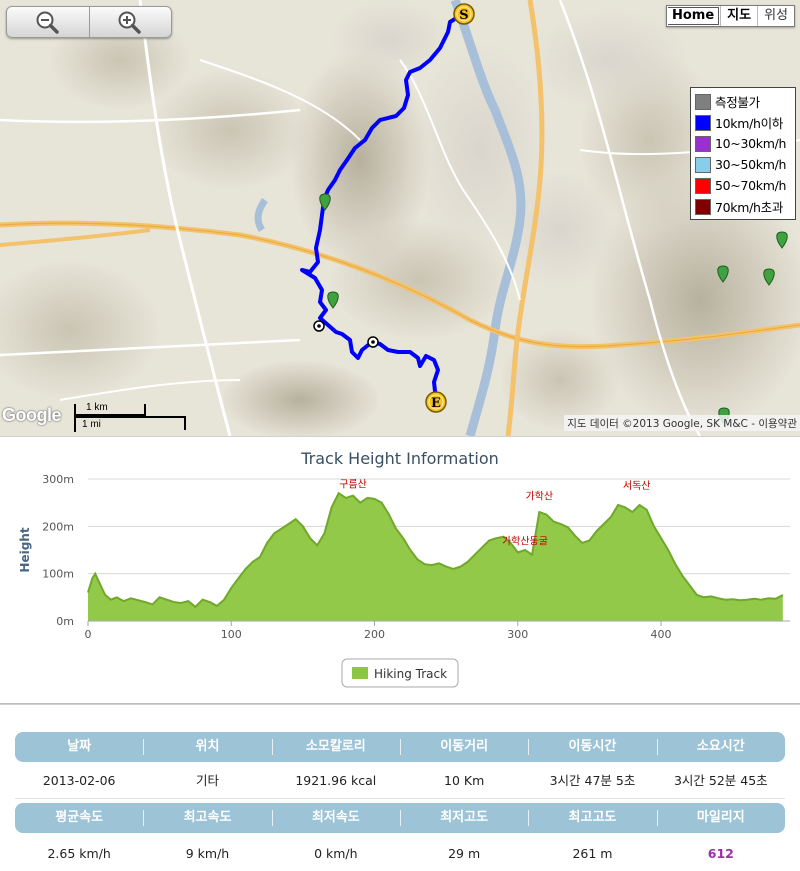  What do you see at coordinates (720, 747) in the screenshot?
I see `stat-header: 소요시간` at bounding box center [720, 747].